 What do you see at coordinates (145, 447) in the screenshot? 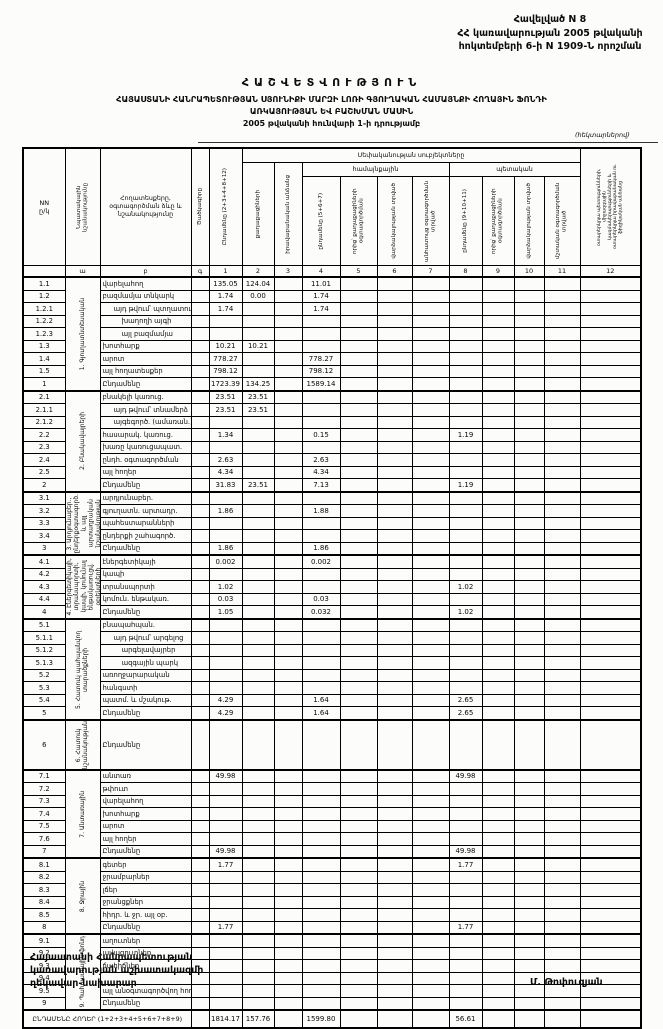
I see `land-type-cell: խառը կառուցապատ.` at bounding box center [145, 447].